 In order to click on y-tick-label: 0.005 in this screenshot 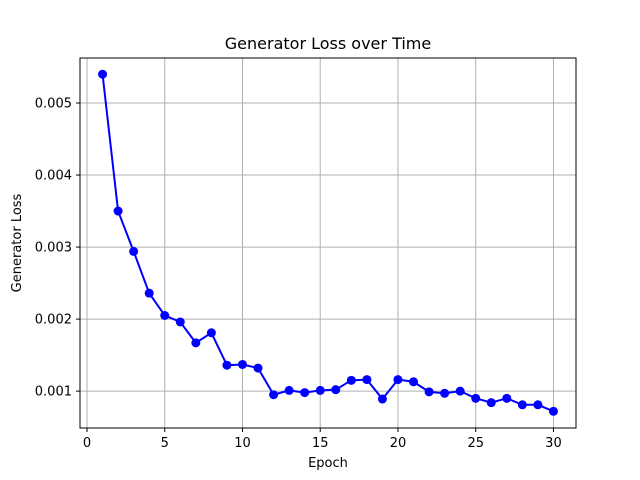, I will do `click(53, 104)`.